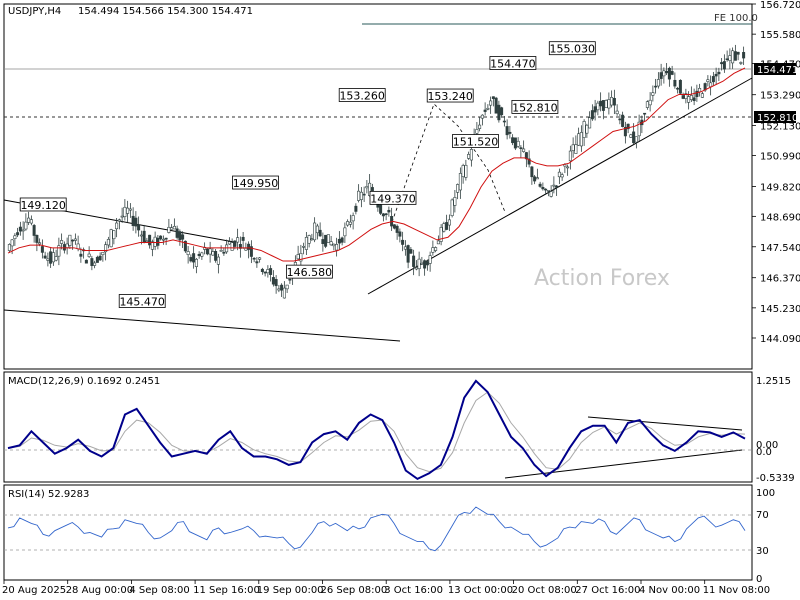  Describe the element at coordinates (226, 590) in the screenshot. I see `x-tick-label: 11 Sep 16:00` at that location.